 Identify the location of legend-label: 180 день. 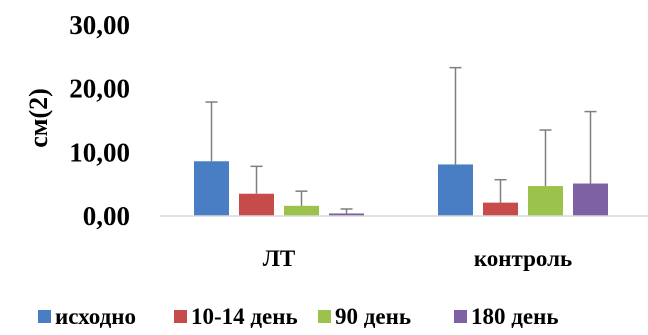
(515, 316).